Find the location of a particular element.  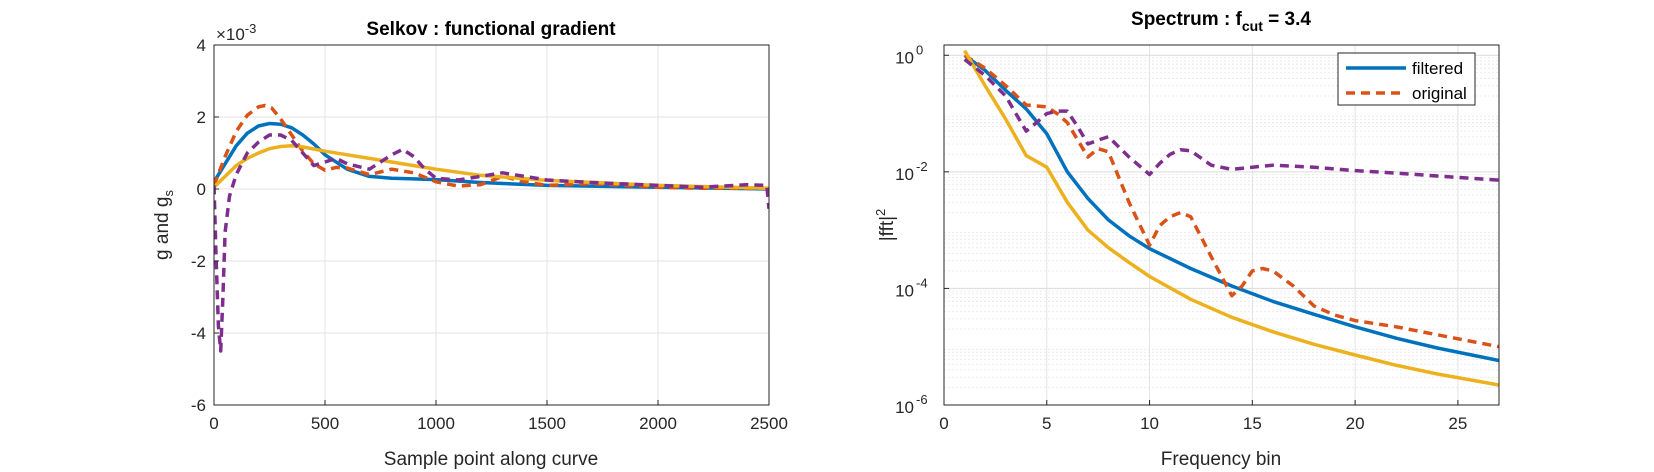

gradient-y-tick-label: -4 is located at coordinates (198, 333).